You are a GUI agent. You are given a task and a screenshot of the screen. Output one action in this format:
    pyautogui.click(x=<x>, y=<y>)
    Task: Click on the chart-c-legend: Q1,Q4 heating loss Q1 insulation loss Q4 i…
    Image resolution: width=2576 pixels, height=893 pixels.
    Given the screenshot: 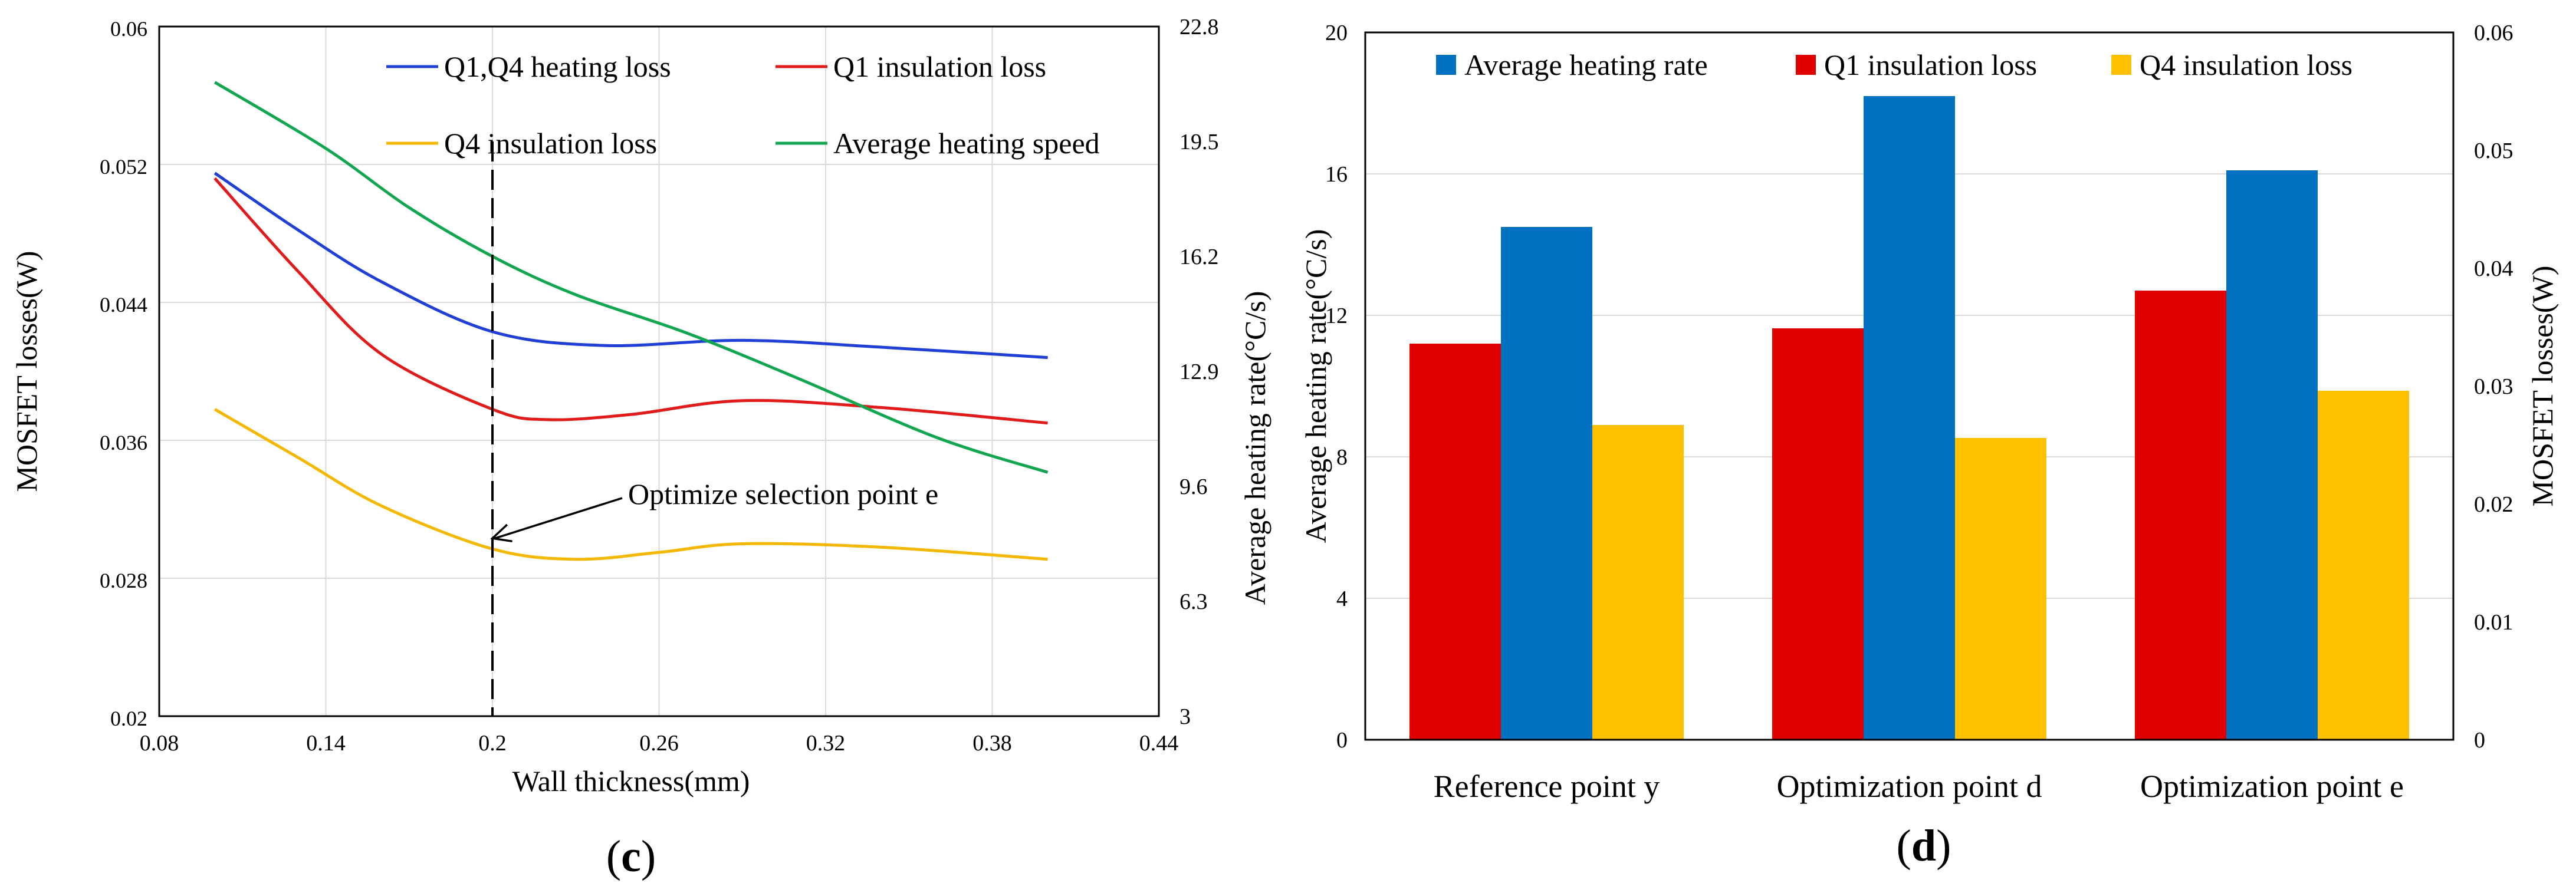 What is the action you would take?
    pyautogui.click(x=743, y=105)
    